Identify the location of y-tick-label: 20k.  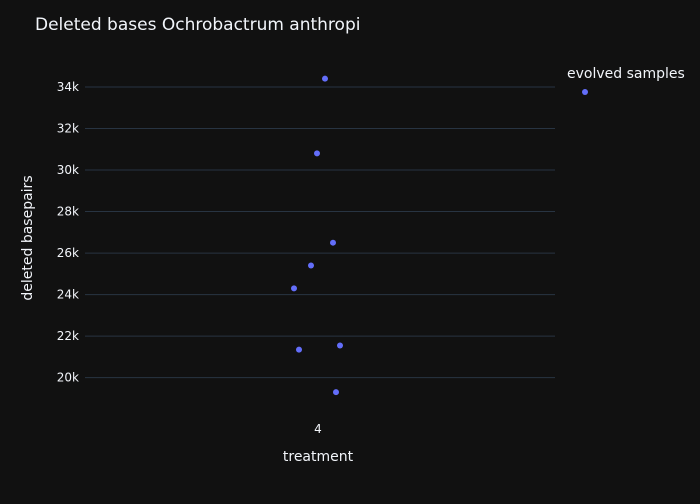
(68, 378).